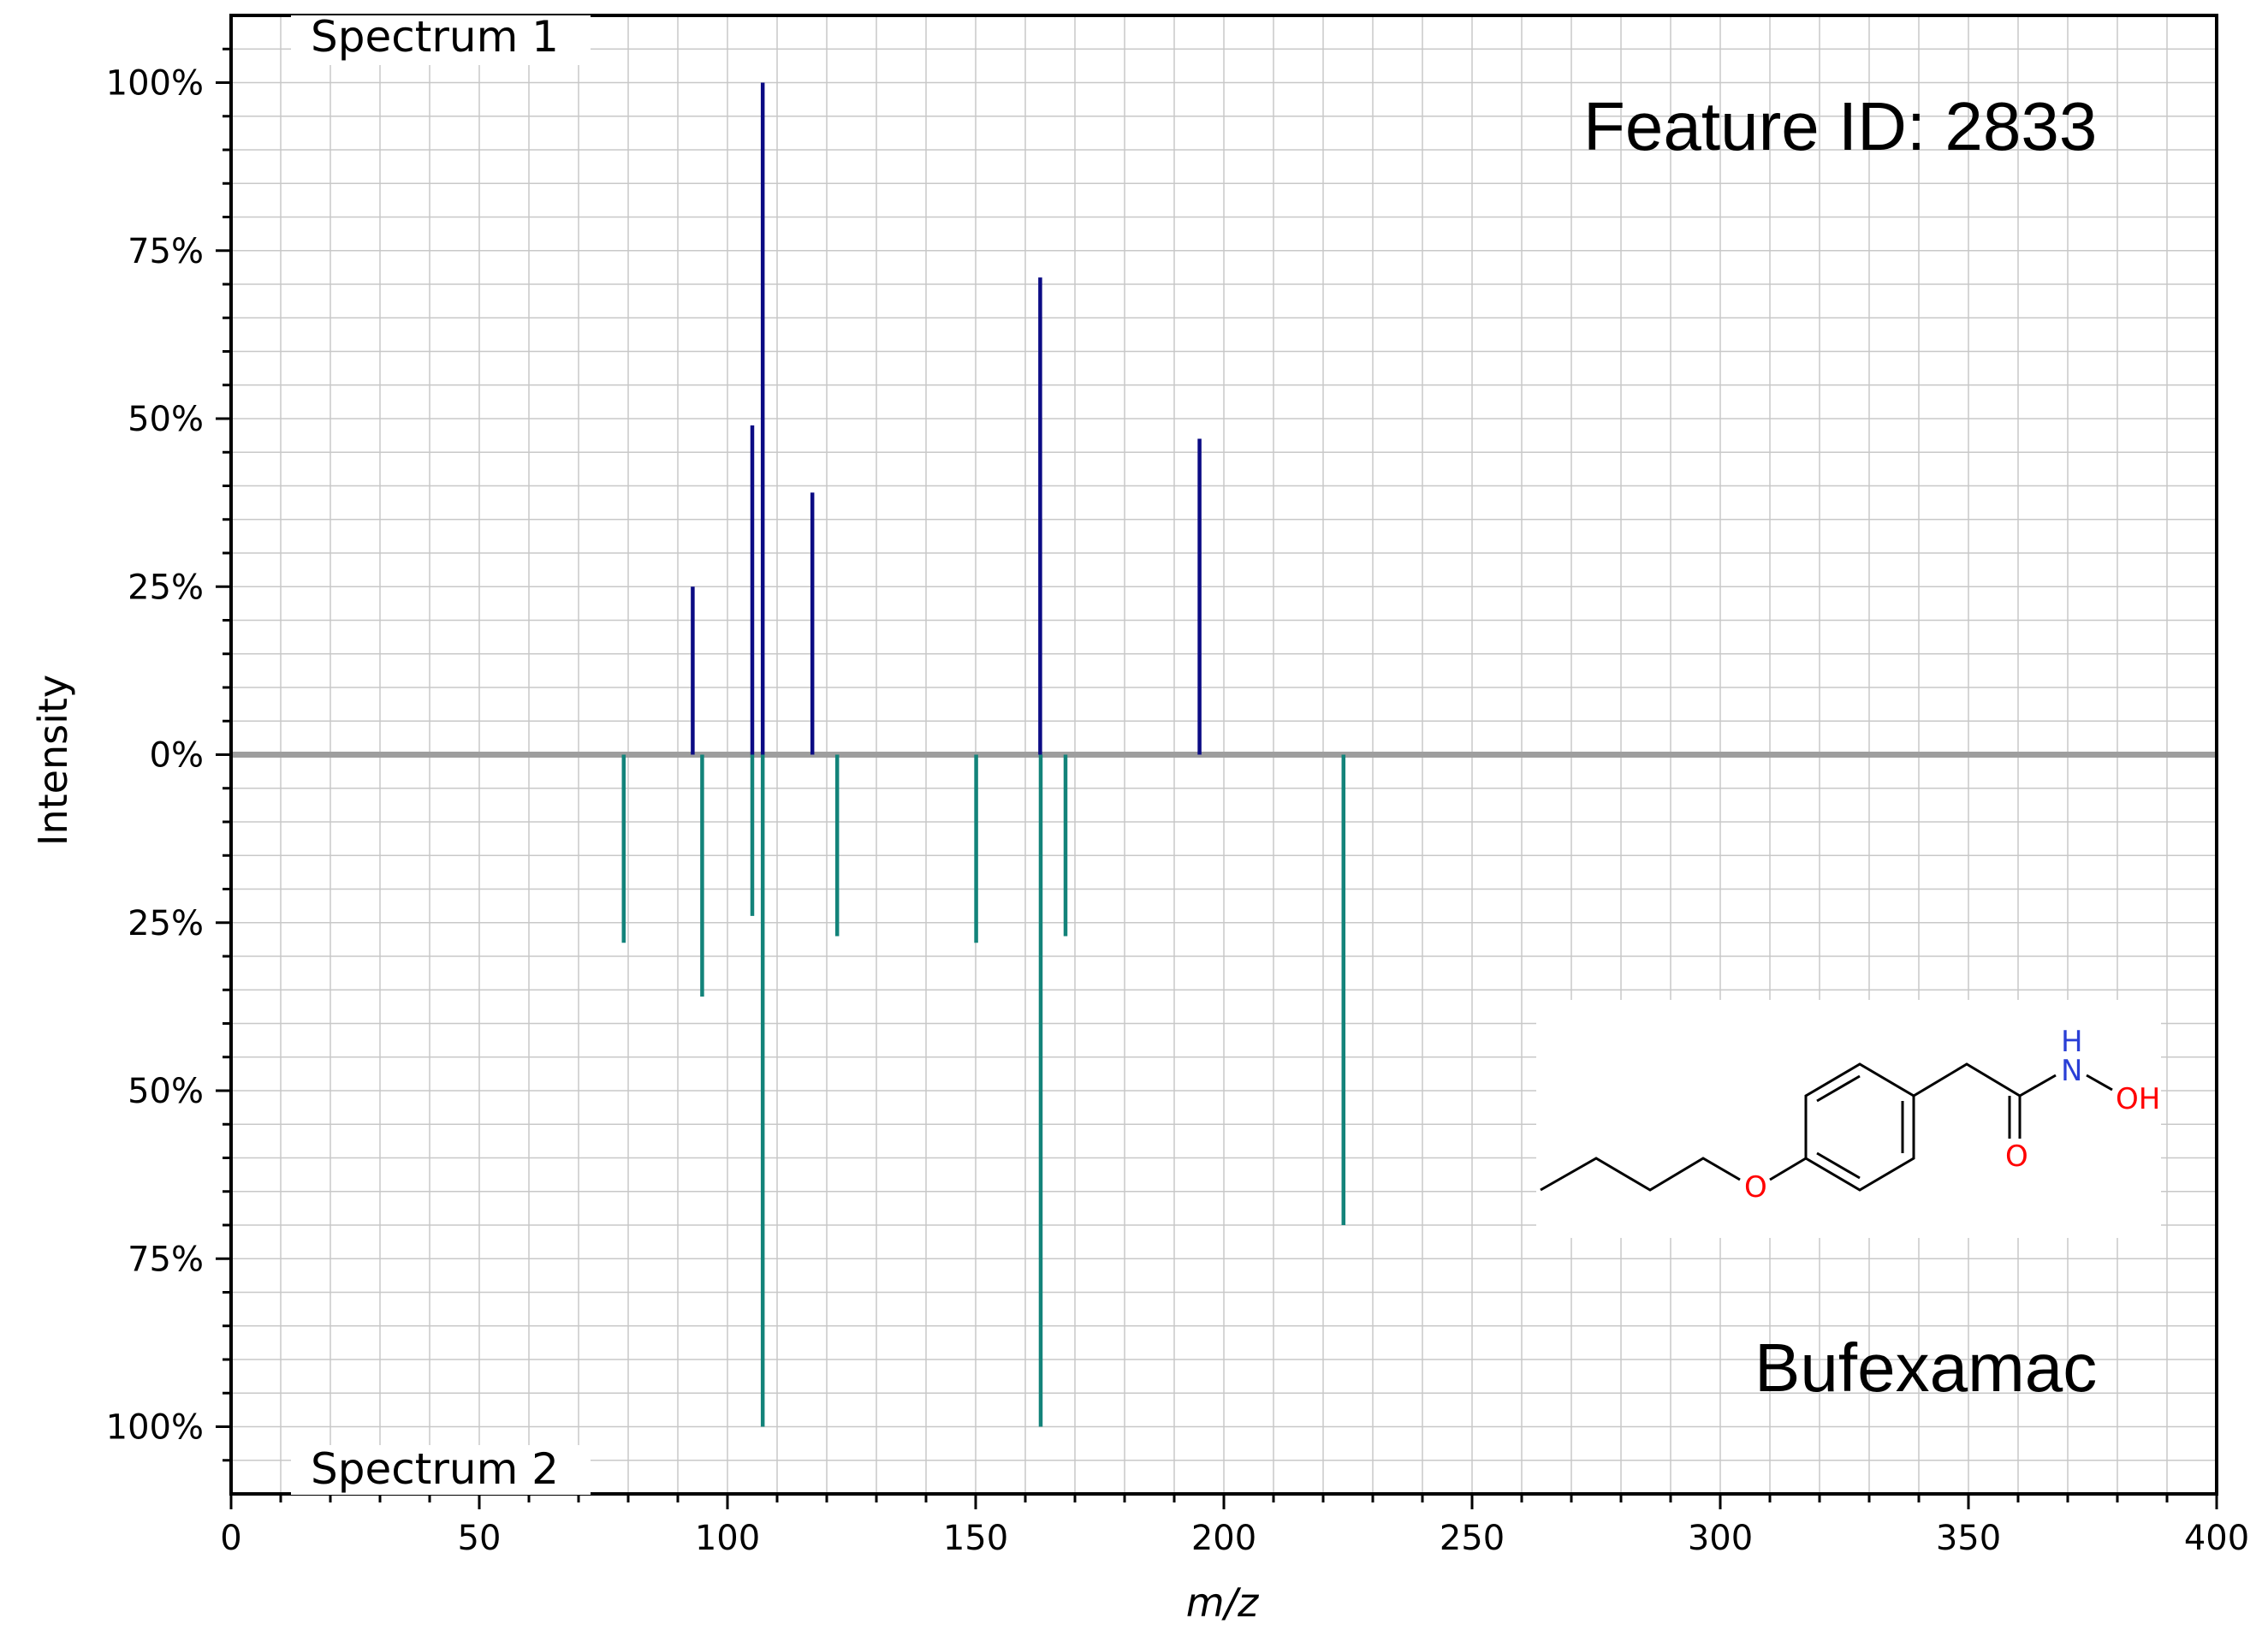 This screenshot has width=2268, height=1648. I want to click on x-axis-title: m/z, so click(1222, 1603).